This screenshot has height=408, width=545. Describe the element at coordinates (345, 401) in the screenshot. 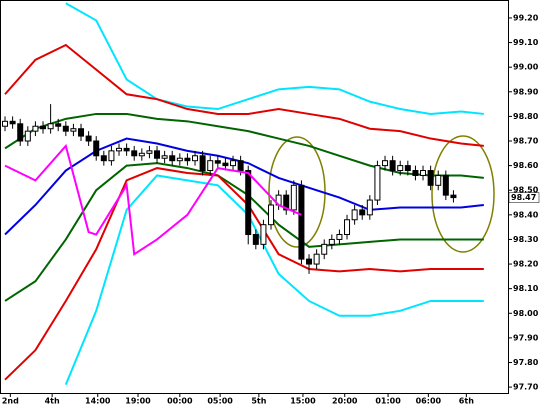

I see `x-tick-label: 20:00` at that location.